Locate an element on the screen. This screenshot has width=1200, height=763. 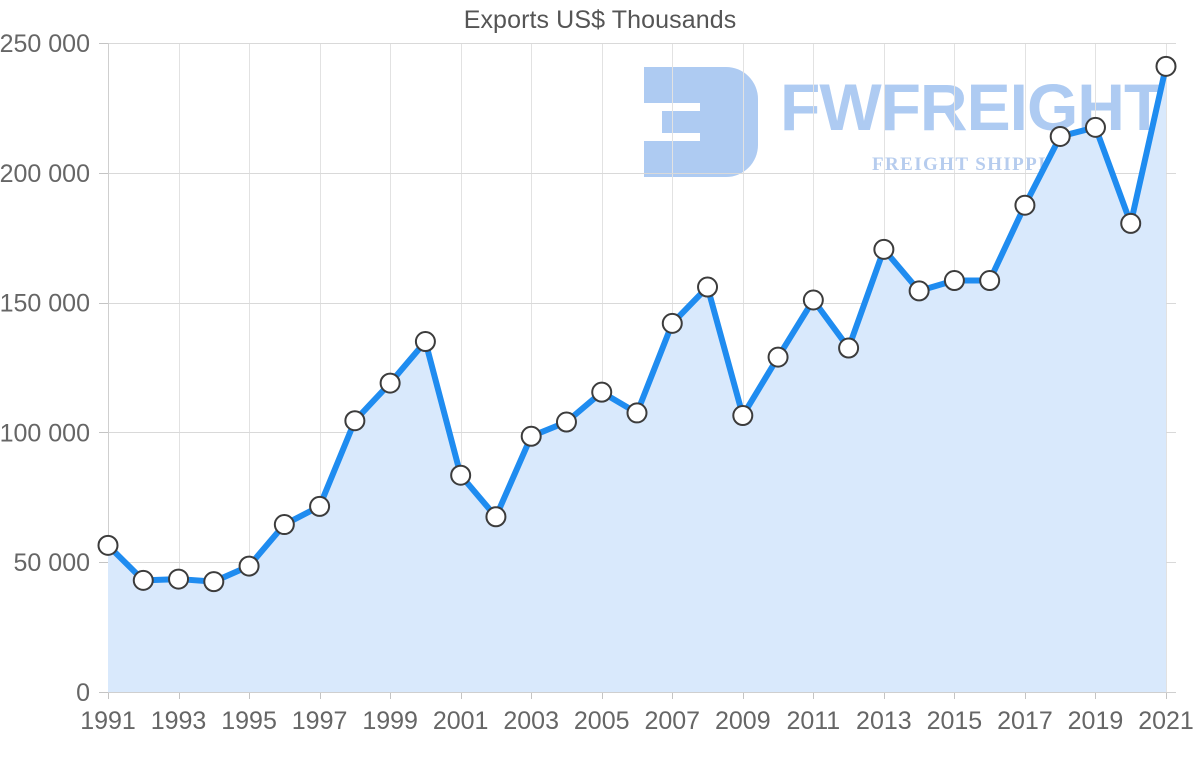
x-axis-tick-label: 1995 is located at coordinates (249, 721).